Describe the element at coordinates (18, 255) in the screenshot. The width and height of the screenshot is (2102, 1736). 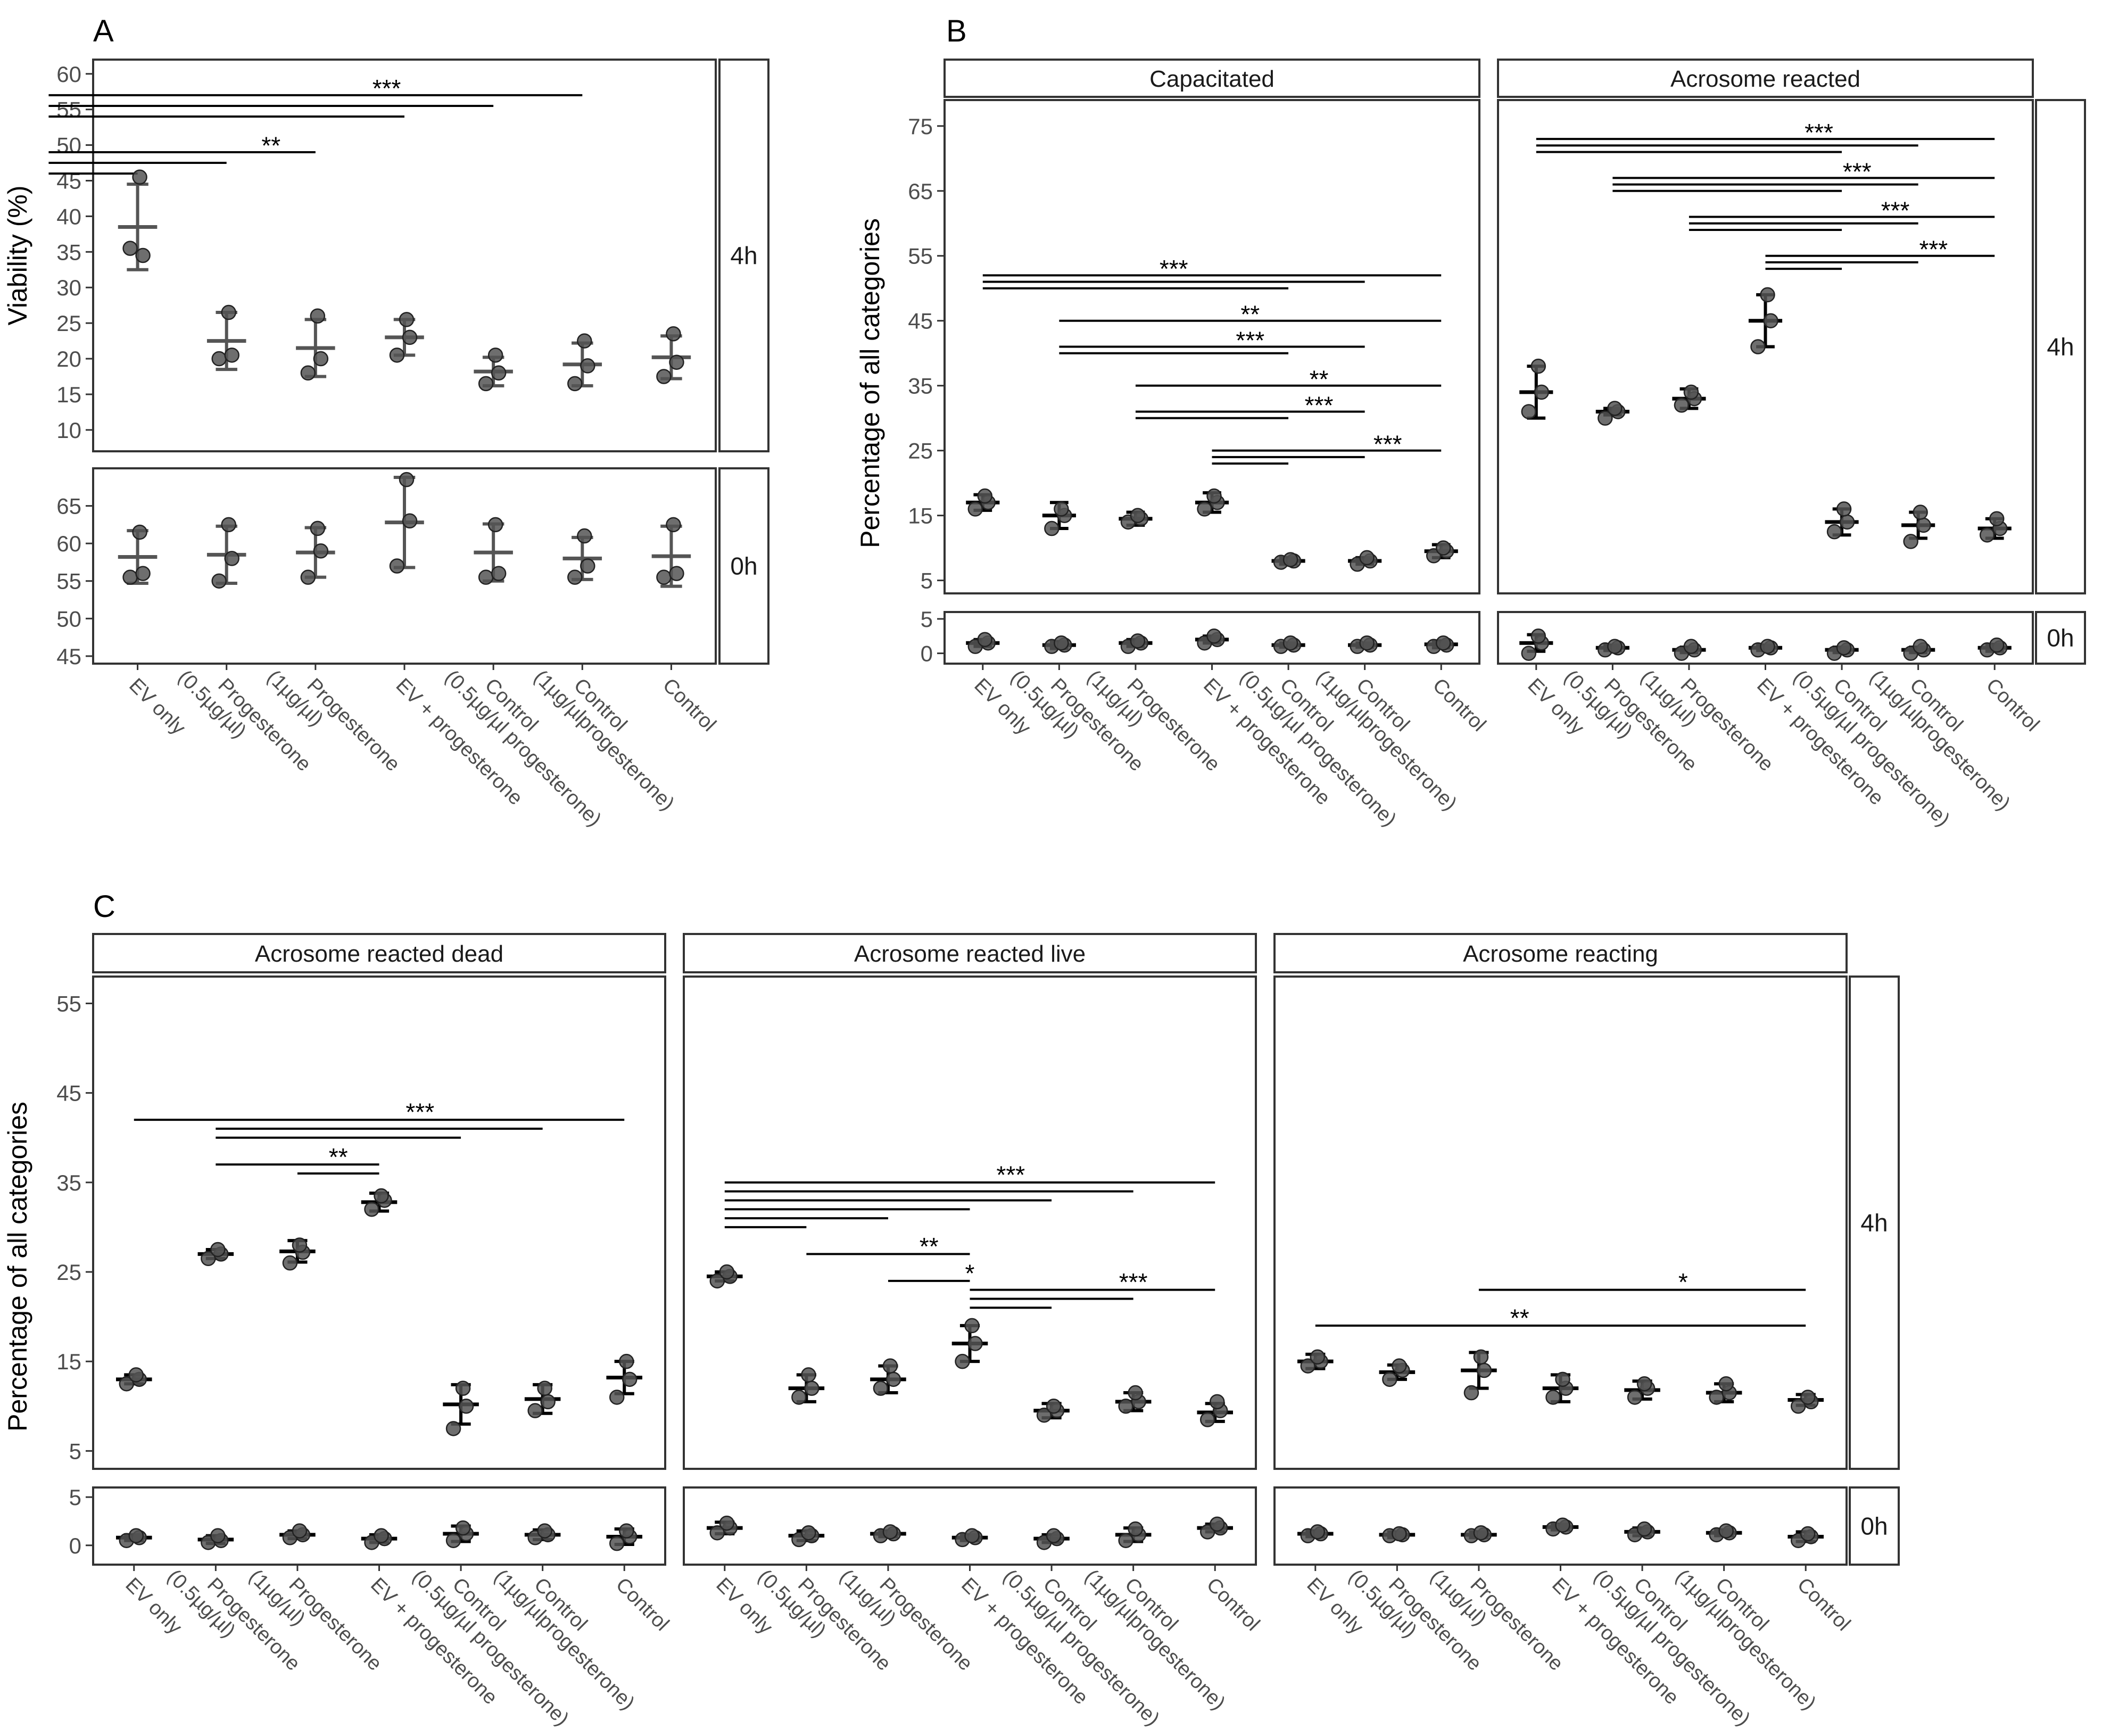
I see `y-axis-label: Viability (%)` at that location.